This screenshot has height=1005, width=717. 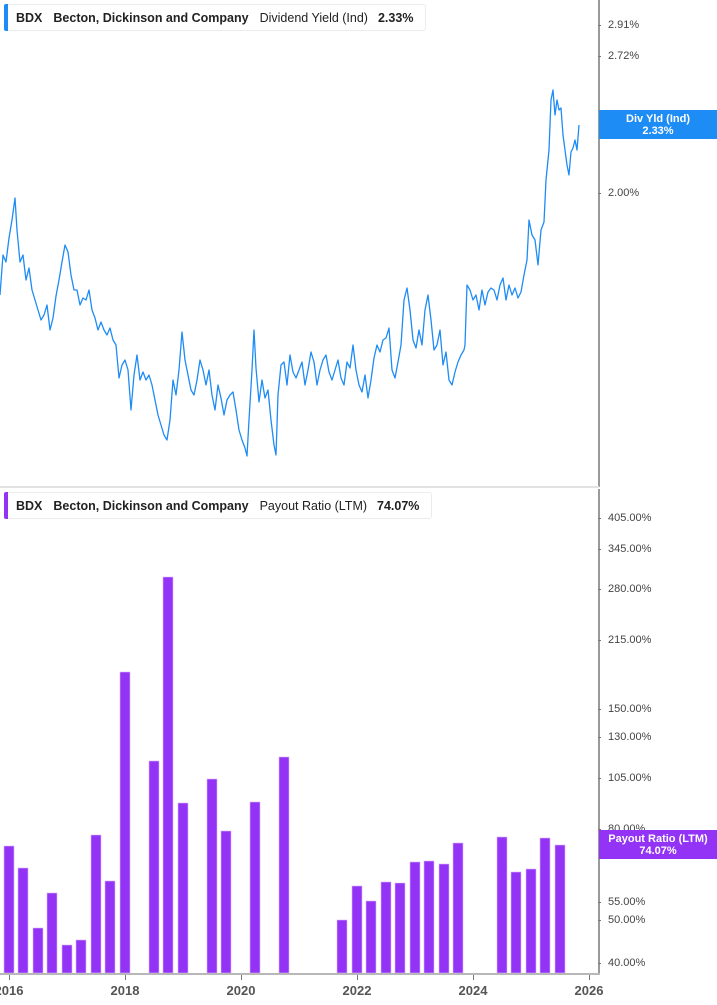 What do you see at coordinates (624, 589) in the screenshot?
I see `y-tick: 280.00%` at bounding box center [624, 589].